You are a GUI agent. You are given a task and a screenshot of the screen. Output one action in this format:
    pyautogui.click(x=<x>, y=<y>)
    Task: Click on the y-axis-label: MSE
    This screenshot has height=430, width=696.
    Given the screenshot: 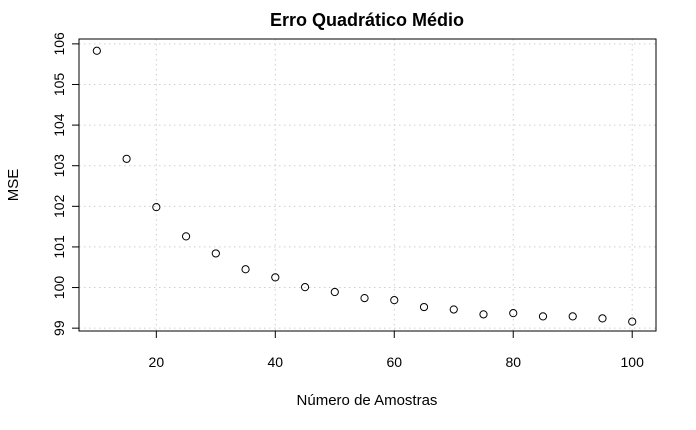 What is the action you would take?
    pyautogui.click(x=13, y=185)
    